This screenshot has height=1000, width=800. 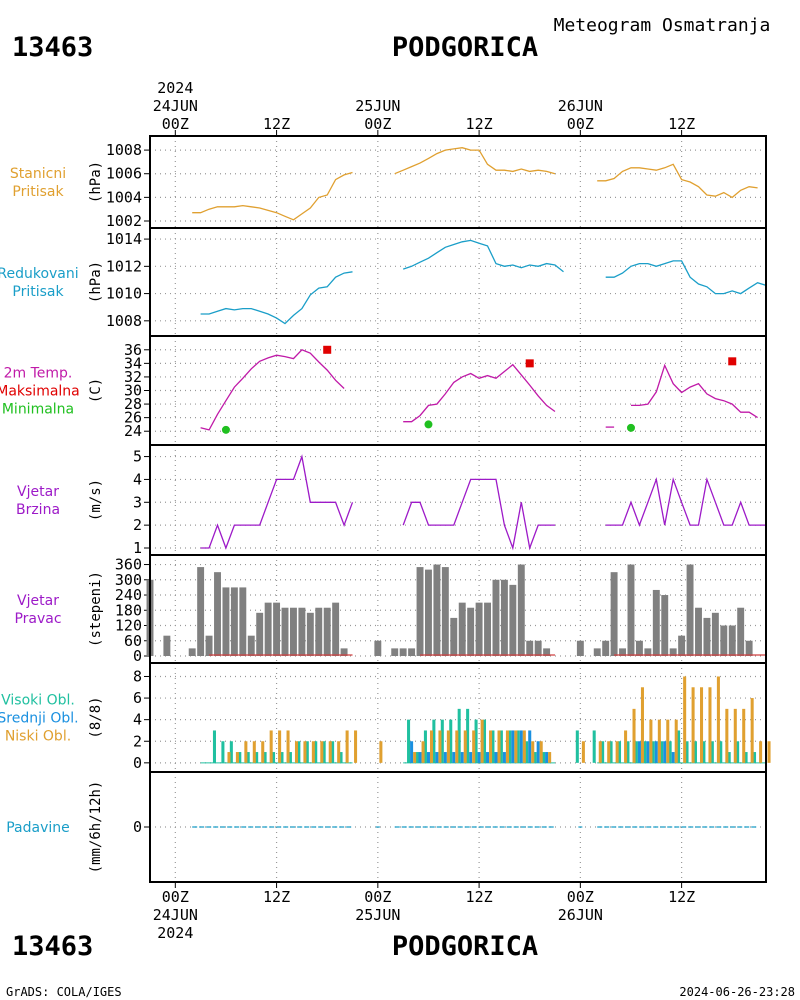 I want to click on series-label: Srednji Obl., so click(x=39, y=719).